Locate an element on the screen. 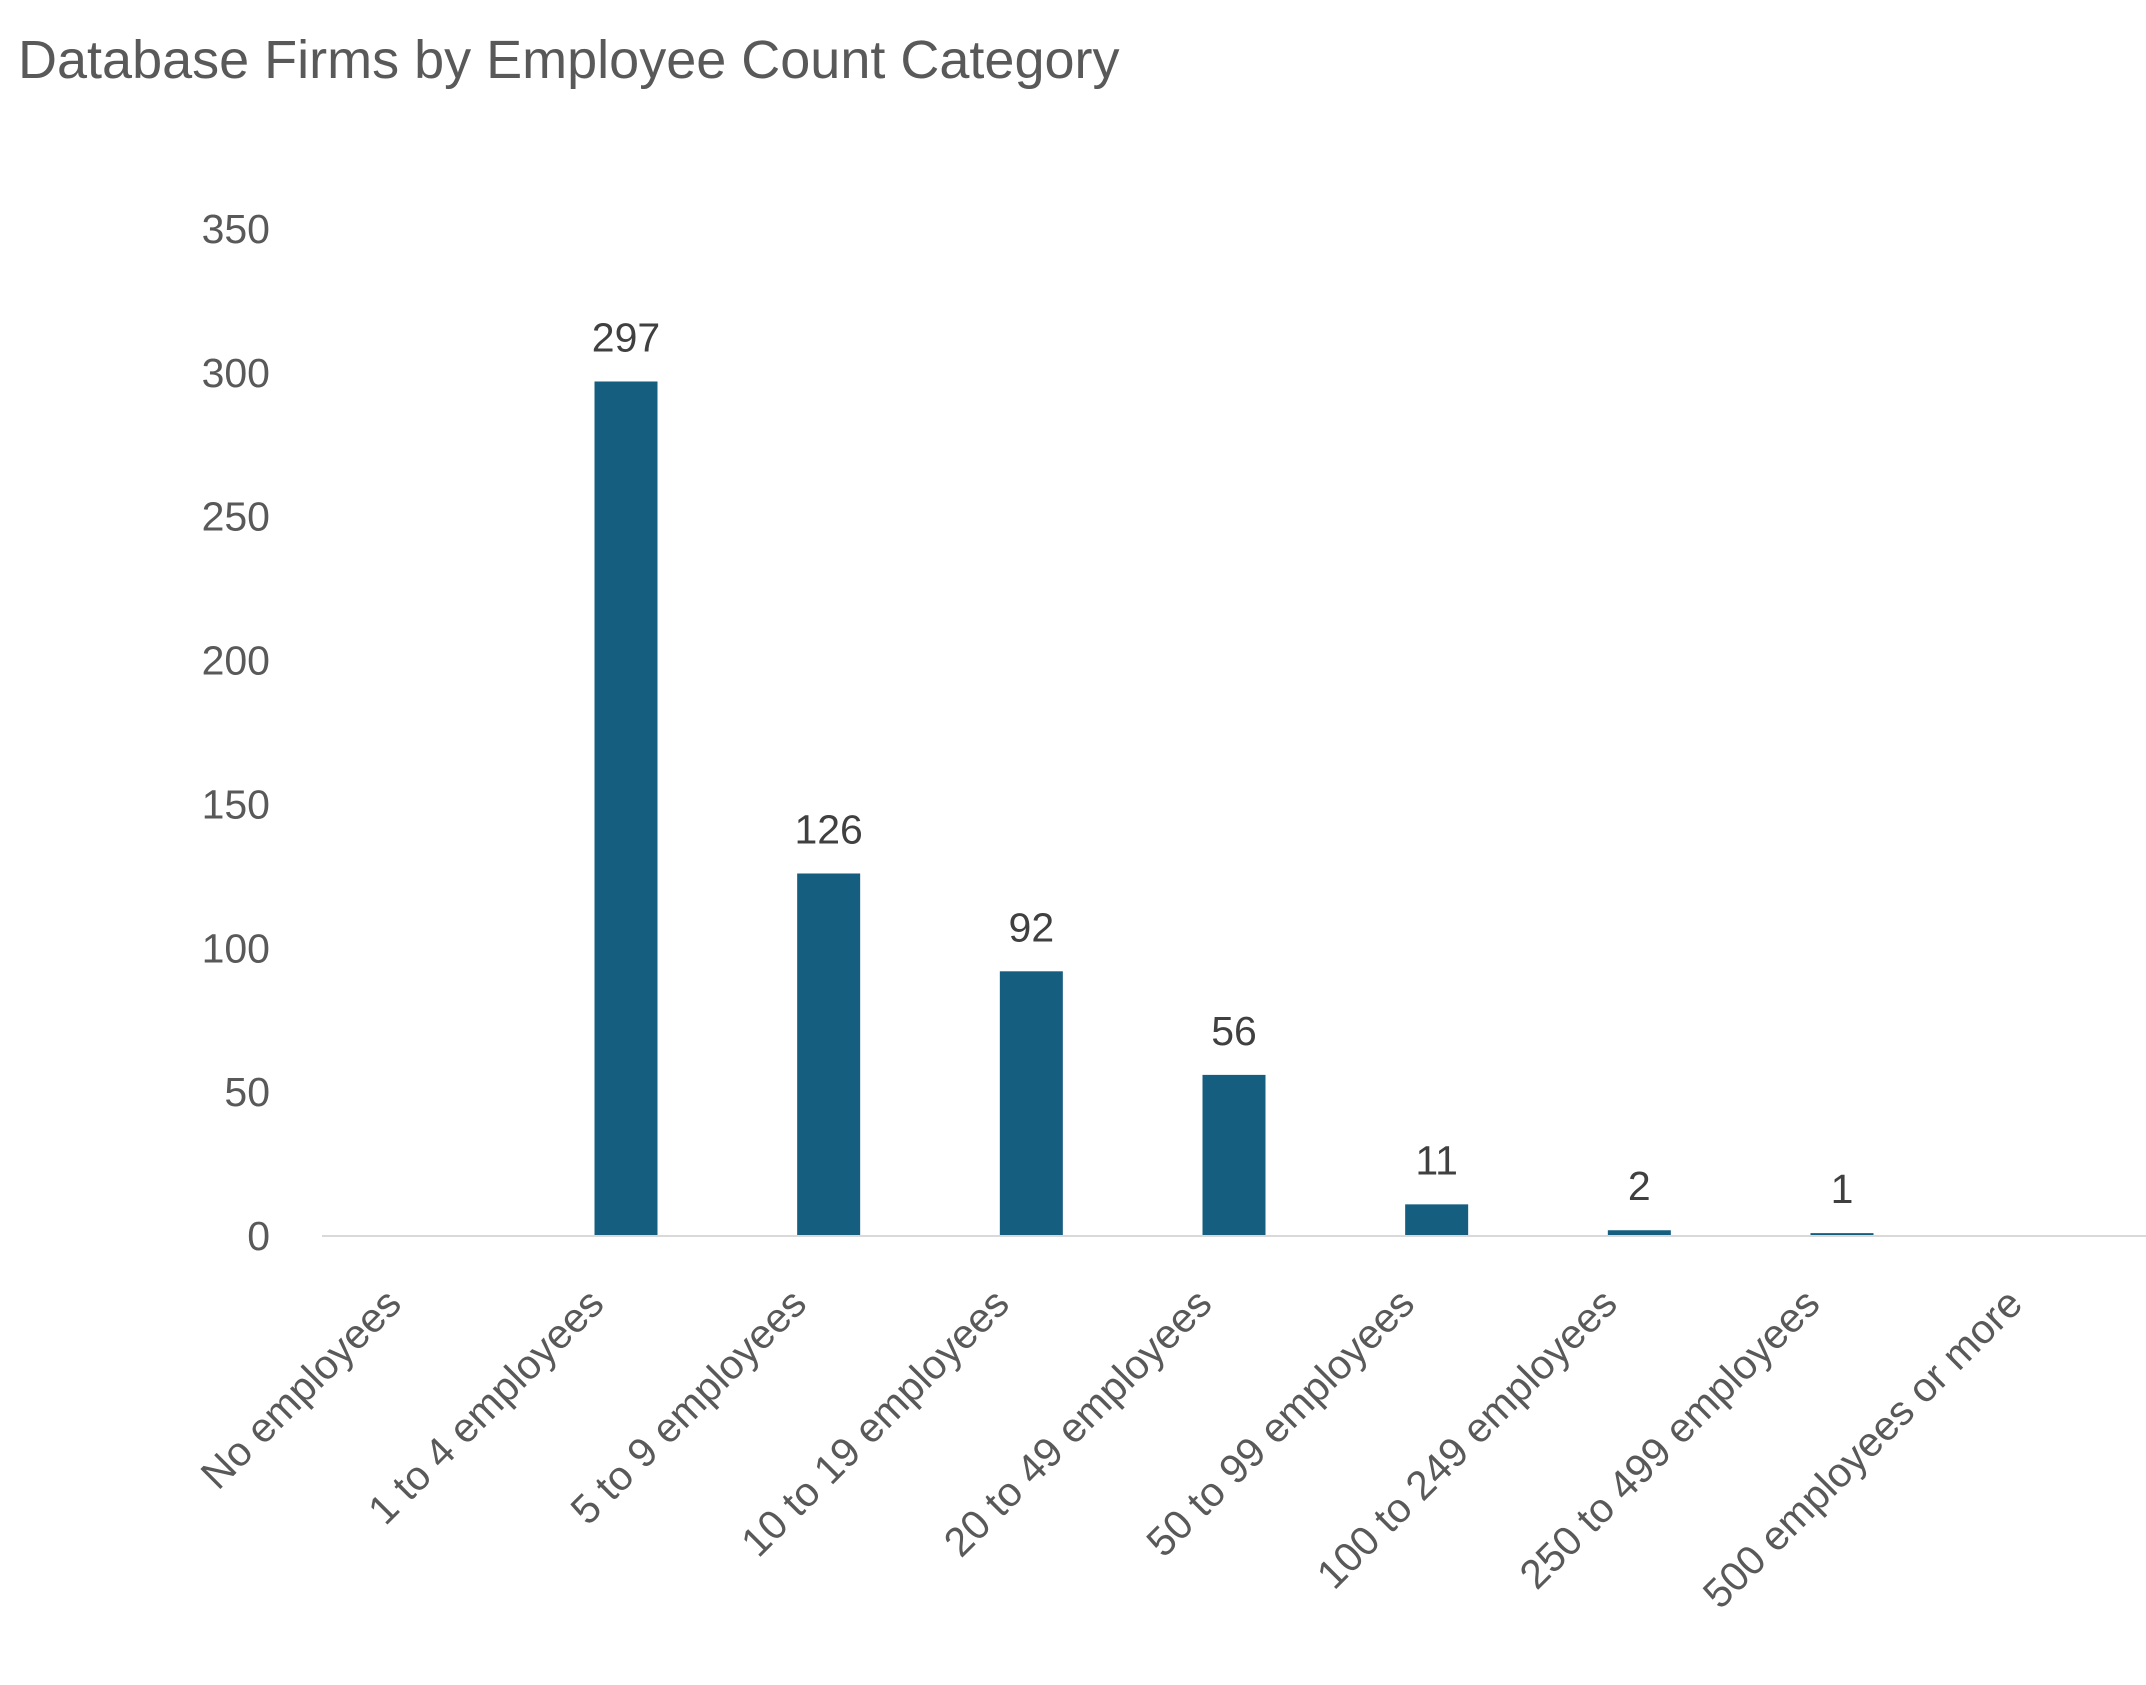  data-label: 2 is located at coordinates (1639, 1186).